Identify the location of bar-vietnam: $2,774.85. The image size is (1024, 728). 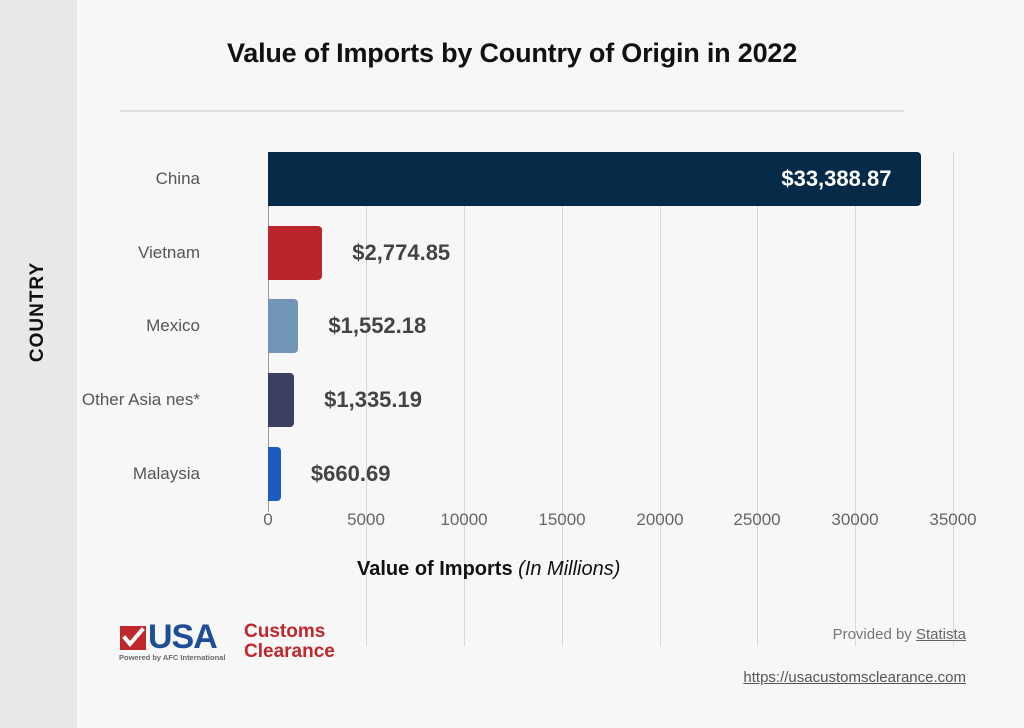
(359, 253).